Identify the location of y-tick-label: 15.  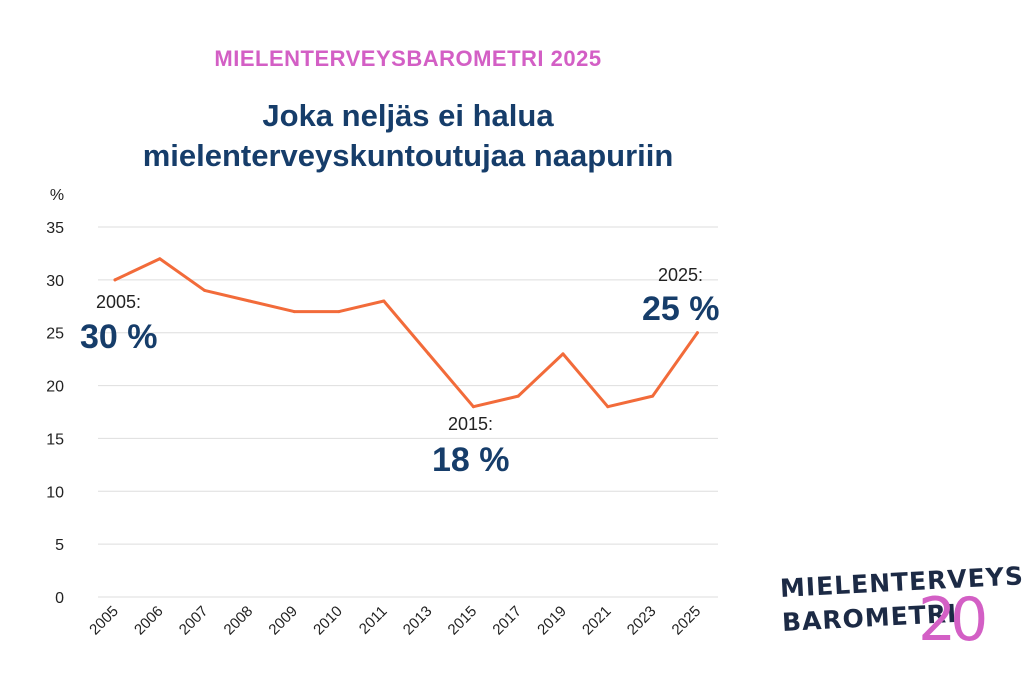
(55, 439).